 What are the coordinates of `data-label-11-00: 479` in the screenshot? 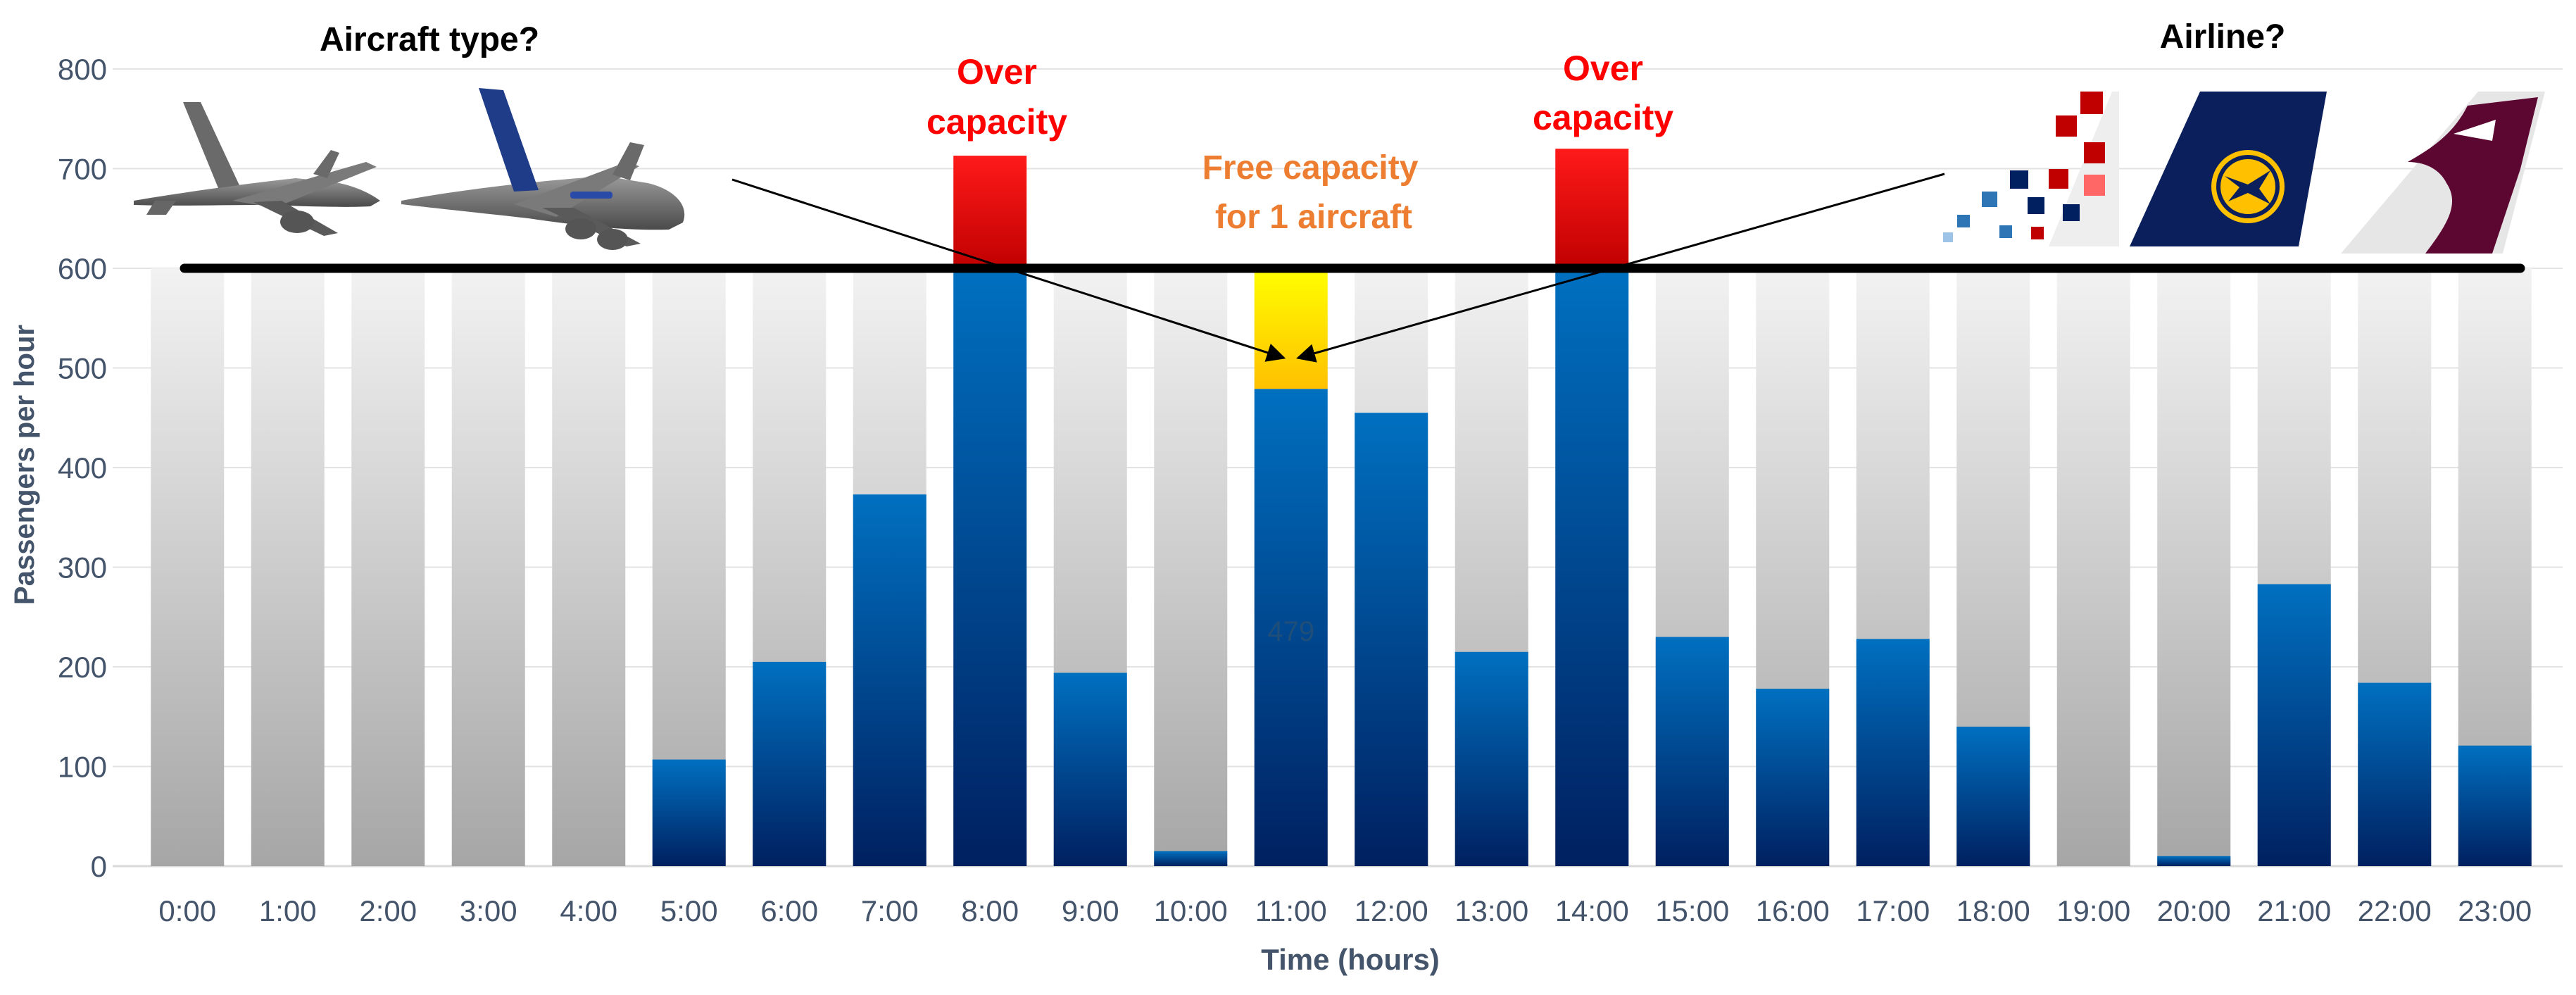 It's located at (1290, 631).